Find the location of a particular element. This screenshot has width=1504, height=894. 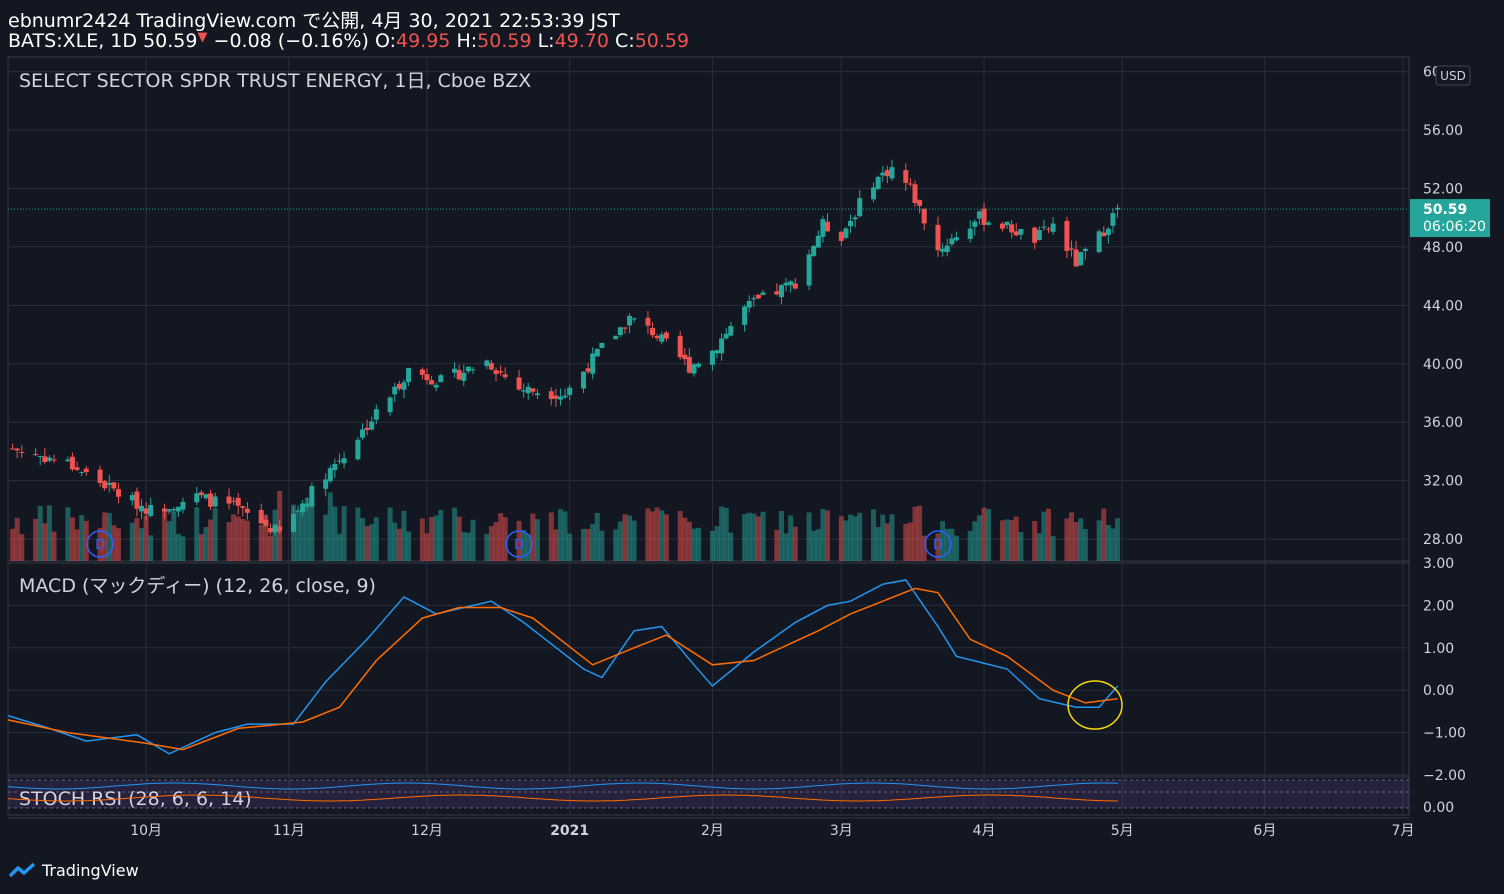

macd-tick-label: −2.00 is located at coordinates (1444, 776).